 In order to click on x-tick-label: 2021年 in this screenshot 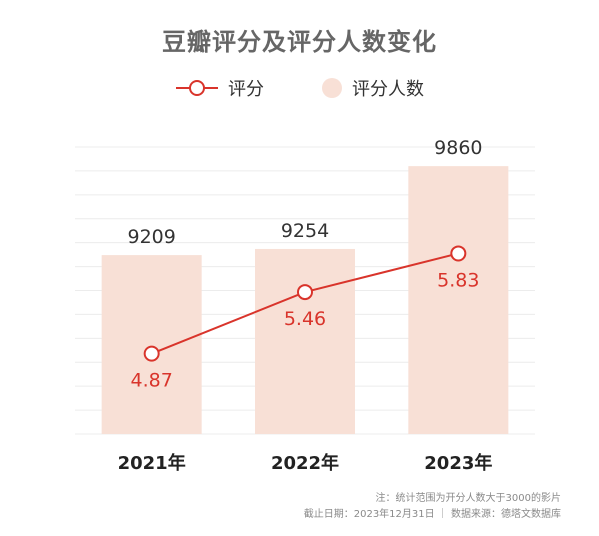, I will do `click(152, 463)`.